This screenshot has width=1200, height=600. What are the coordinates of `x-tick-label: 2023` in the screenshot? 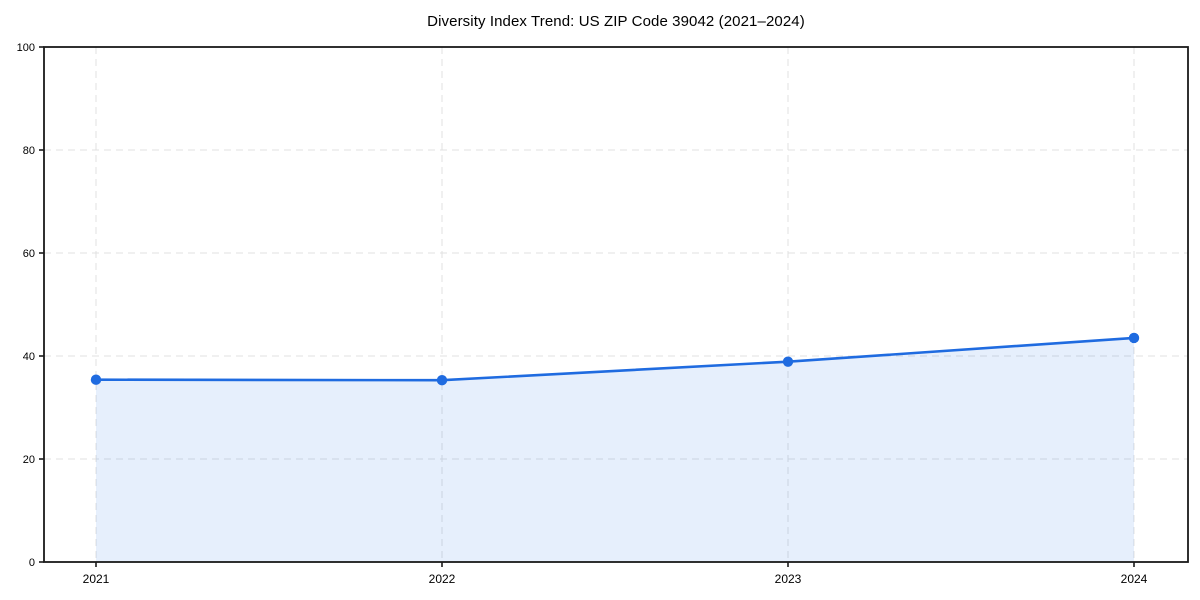 It's located at (788, 579).